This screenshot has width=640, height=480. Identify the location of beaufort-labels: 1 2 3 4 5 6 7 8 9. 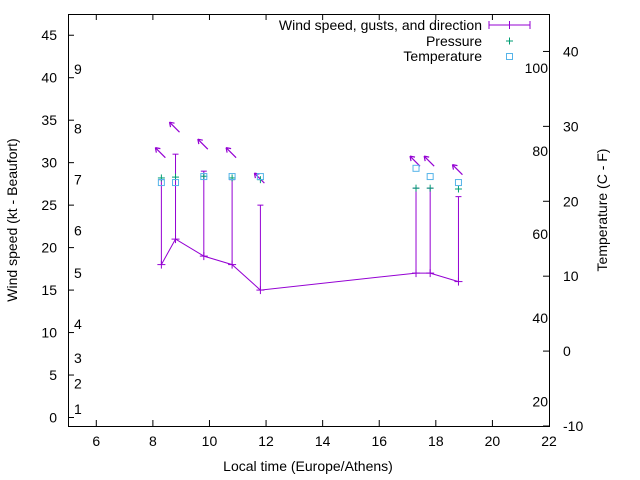
(78, 239).